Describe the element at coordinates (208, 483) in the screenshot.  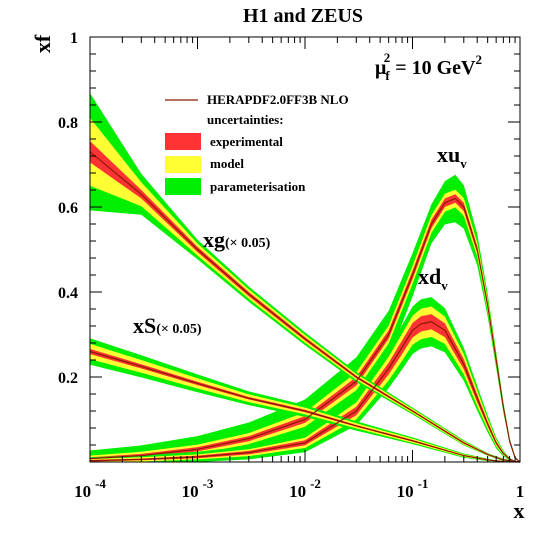
I see `x-tick-label-exp: -3` at that location.